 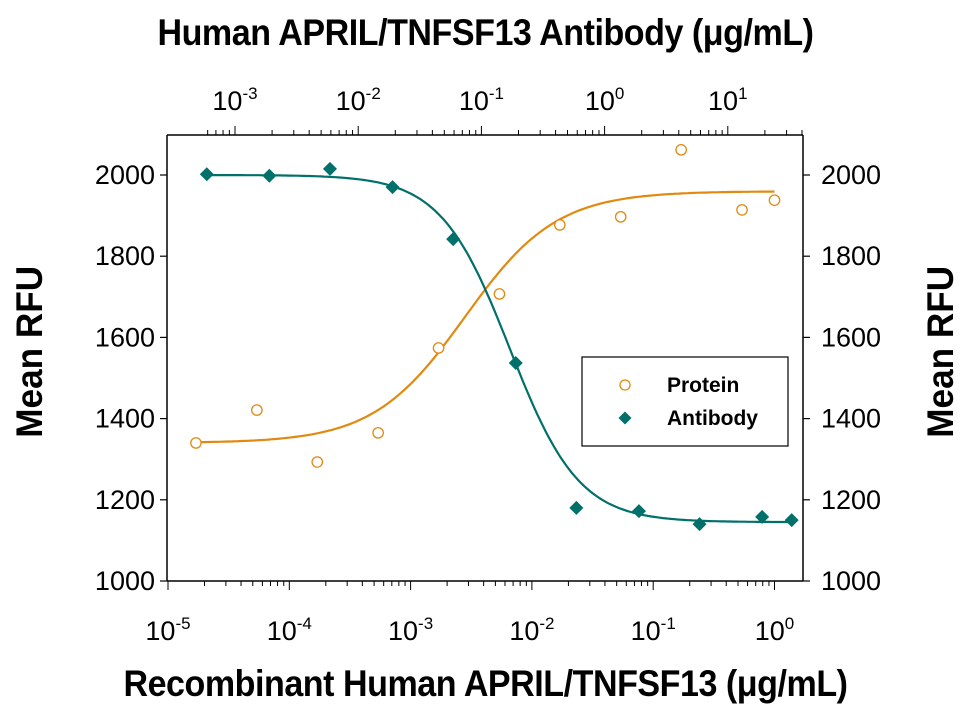 I want to click on x-top-tick-label: 10⁰, so click(x=605, y=100).